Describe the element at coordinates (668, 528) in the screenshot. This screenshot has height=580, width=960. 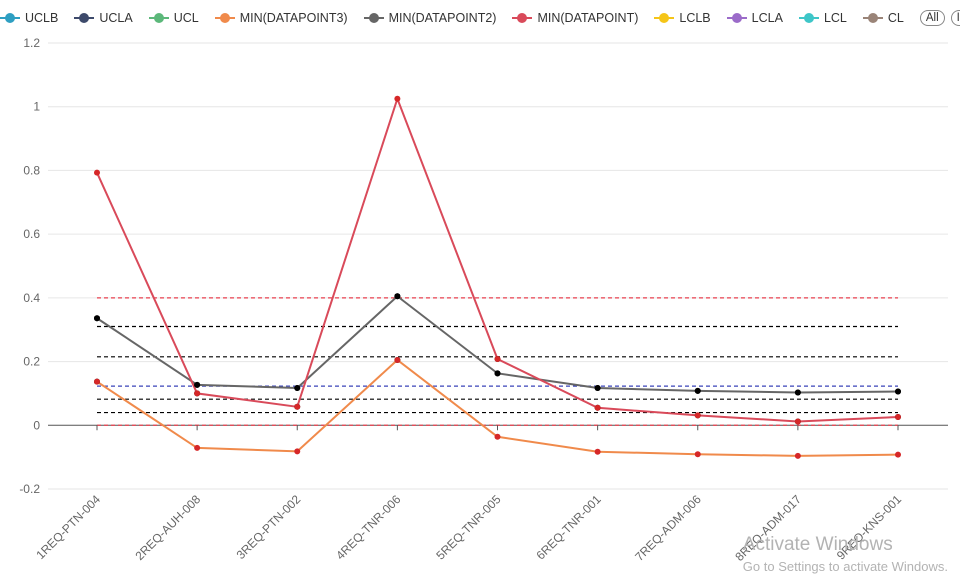
I see `x-category-label: 7REQ-ADM-006` at that location.